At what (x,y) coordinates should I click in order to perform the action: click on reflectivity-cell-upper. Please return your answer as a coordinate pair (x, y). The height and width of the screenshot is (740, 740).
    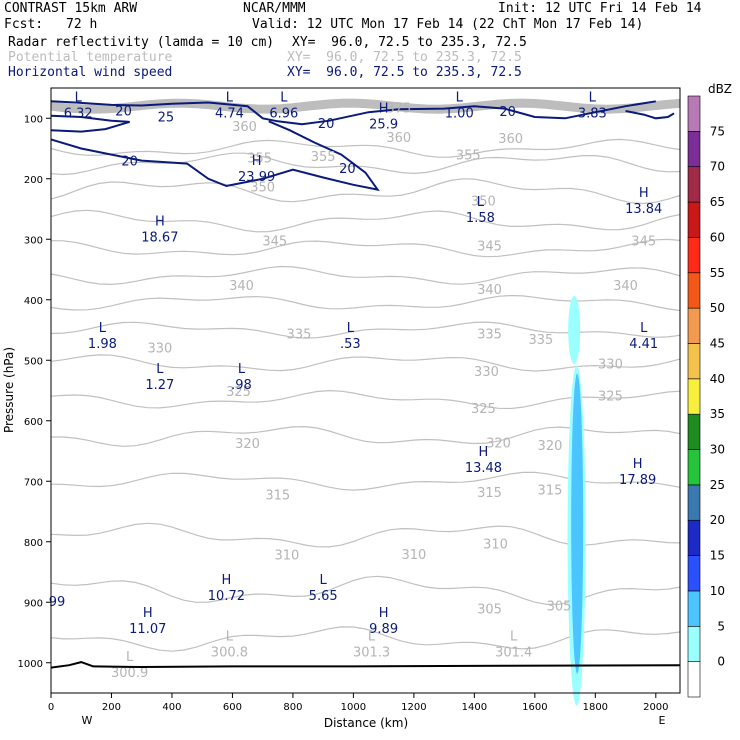
    Looking at the image, I should click on (574, 330).